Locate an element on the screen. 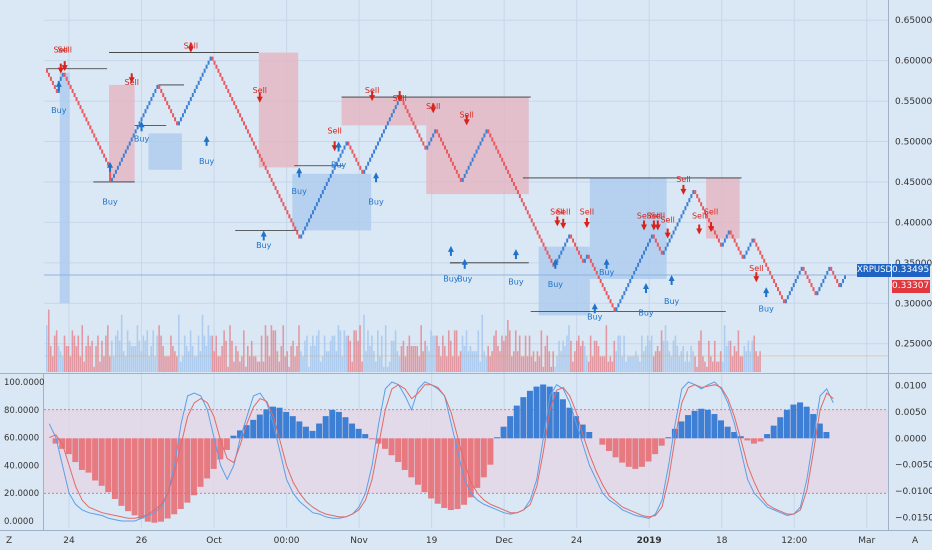 The width and height of the screenshot is (932, 550). time-axis-corner-right: A is located at coordinates (915, 541).